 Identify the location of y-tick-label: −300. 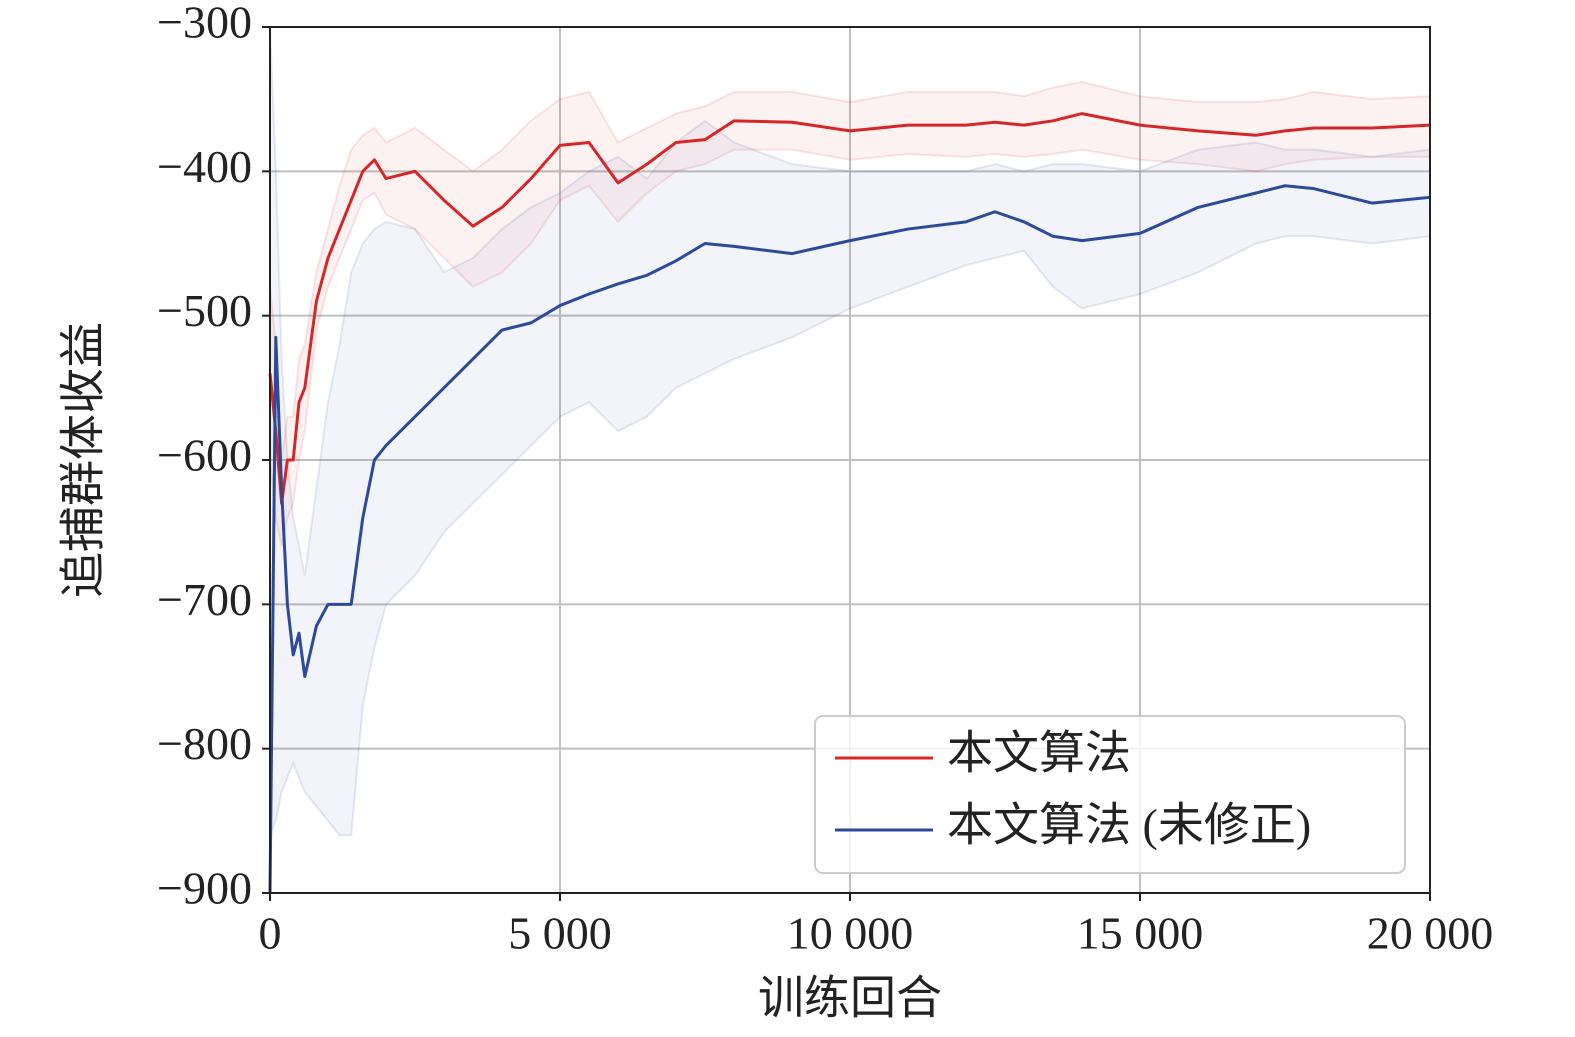
(204, 24).